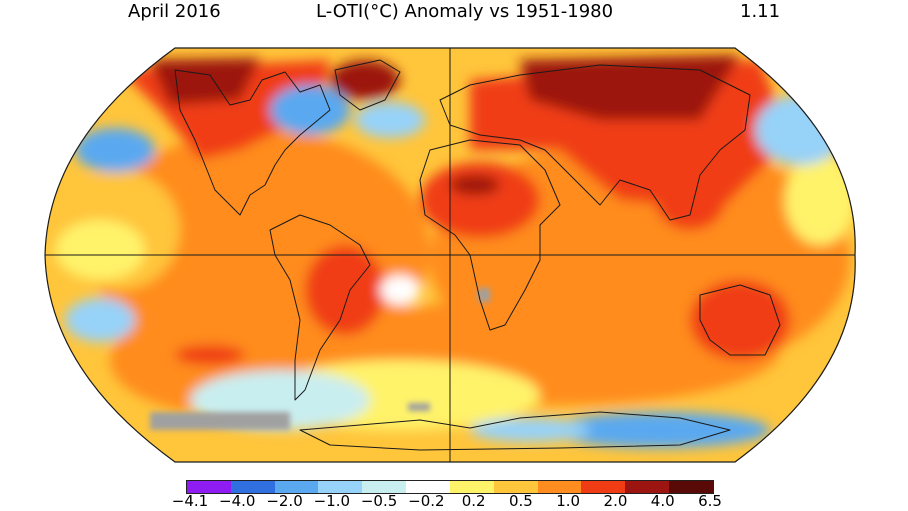 The height and width of the screenshot is (511, 908). Describe the element at coordinates (760, 11) in the screenshot. I see `global-mean-anomaly: 1.11` at that location.